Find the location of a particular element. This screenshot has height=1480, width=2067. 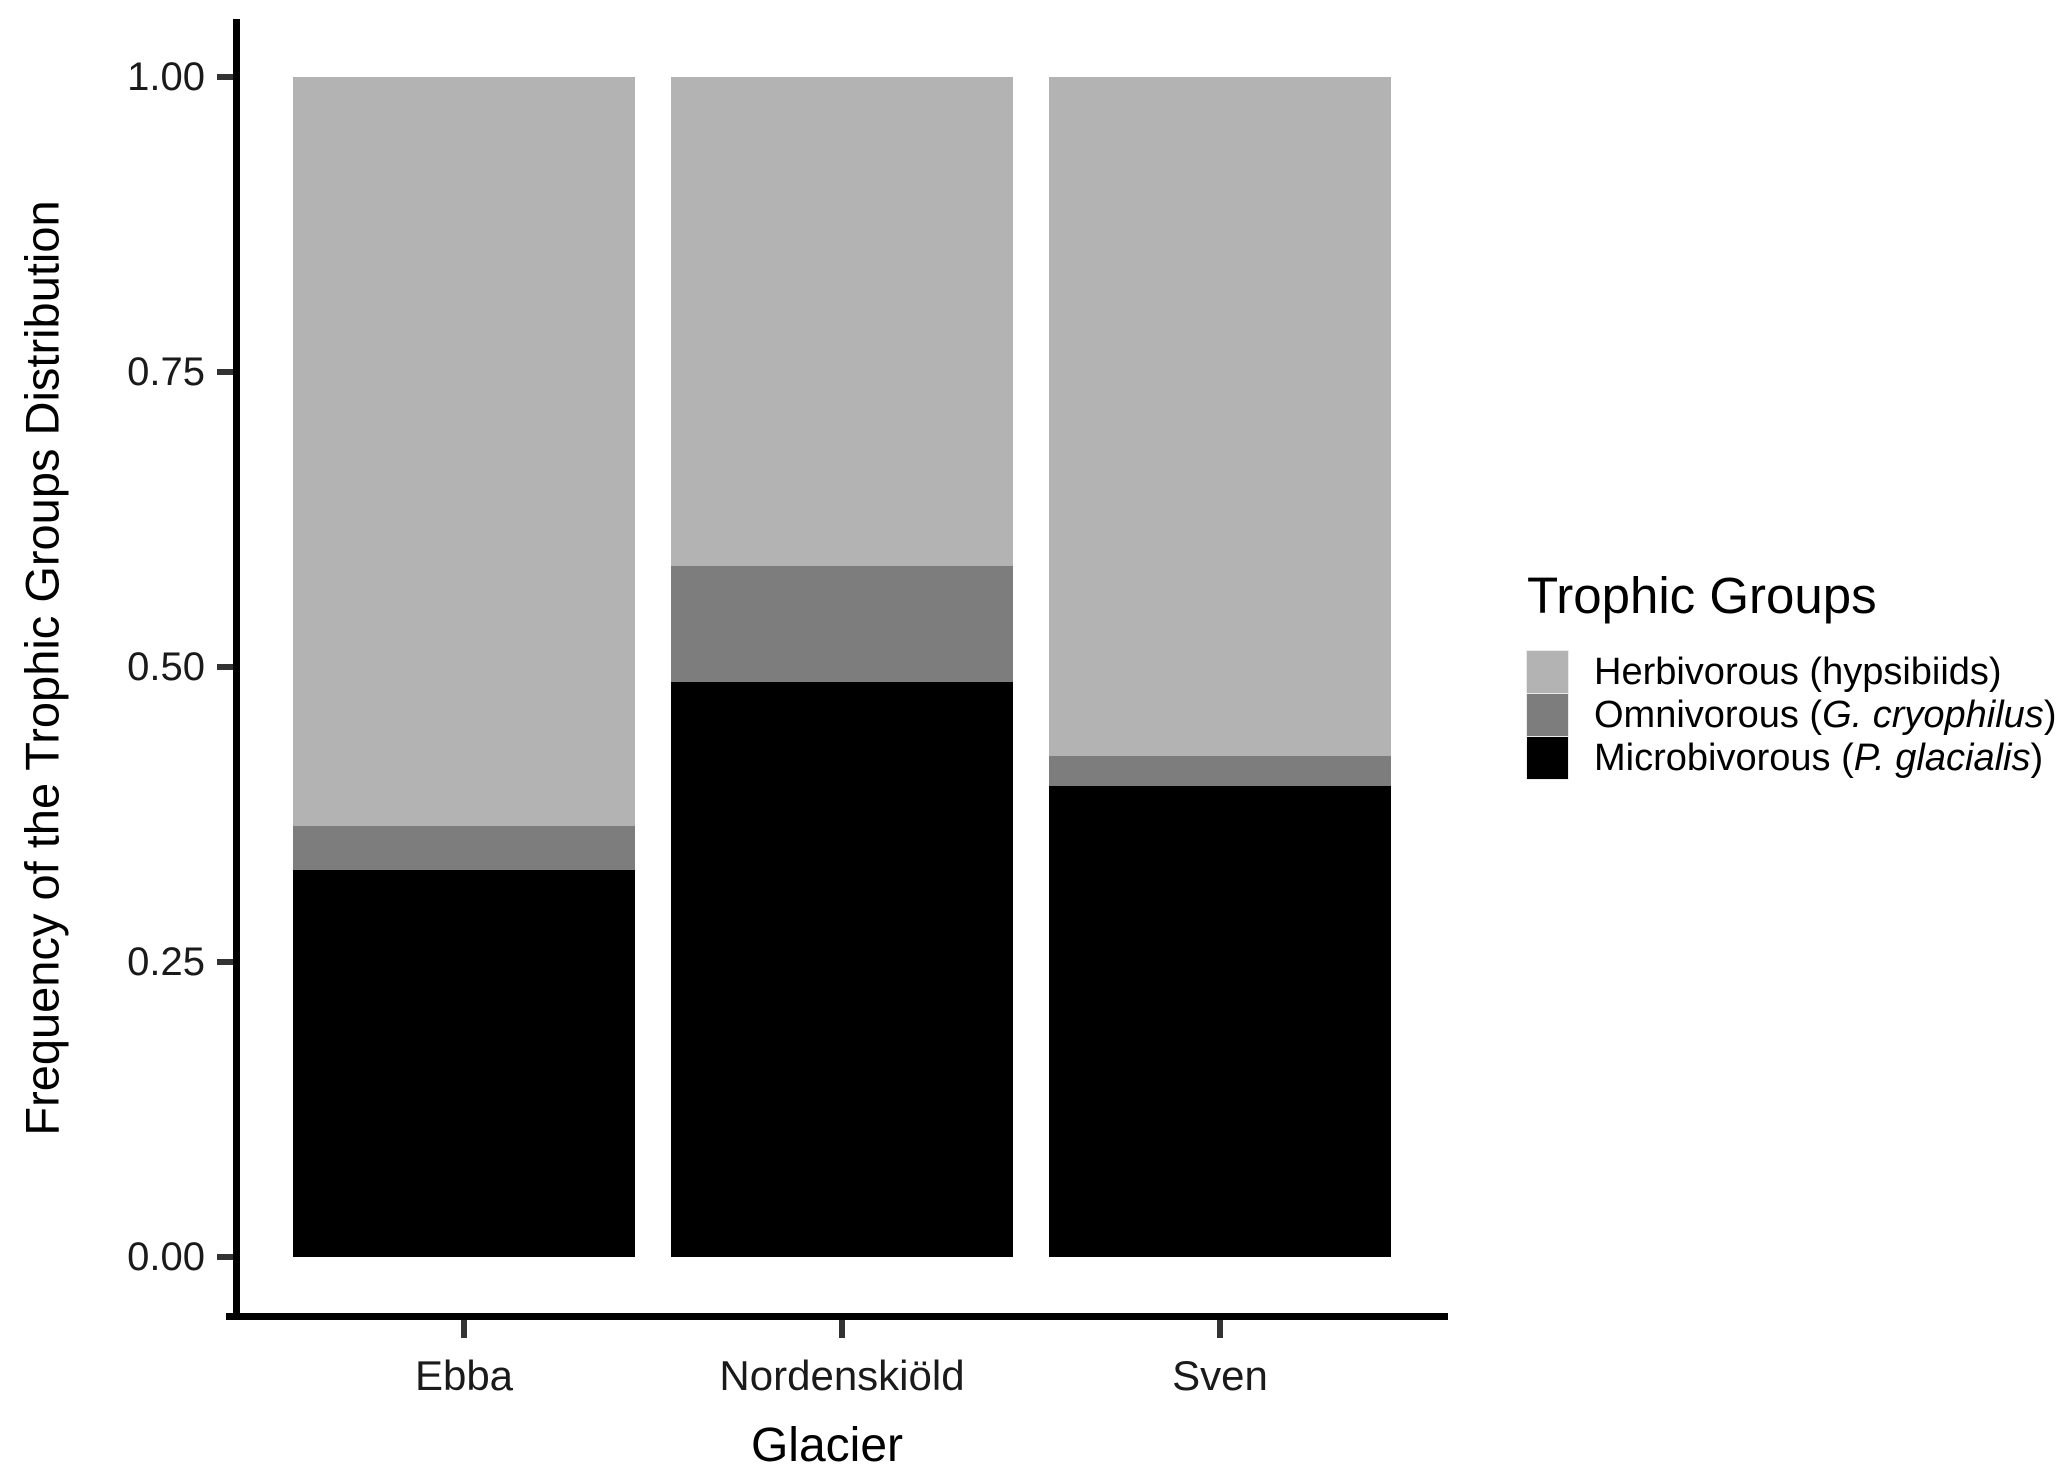

bar-segment-sven-microbivorous is located at coordinates (1220, 1021).